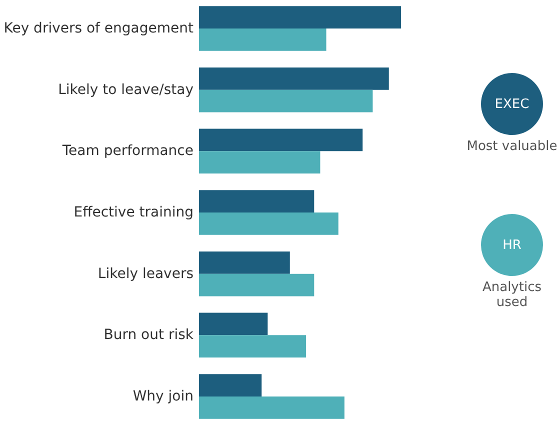 Image resolution: width=559 pixels, height=425 pixels. What do you see at coordinates (146, 274) in the screenshot?
I see `y-tick-label: Likely leavers` at bounding box center [146, 274].